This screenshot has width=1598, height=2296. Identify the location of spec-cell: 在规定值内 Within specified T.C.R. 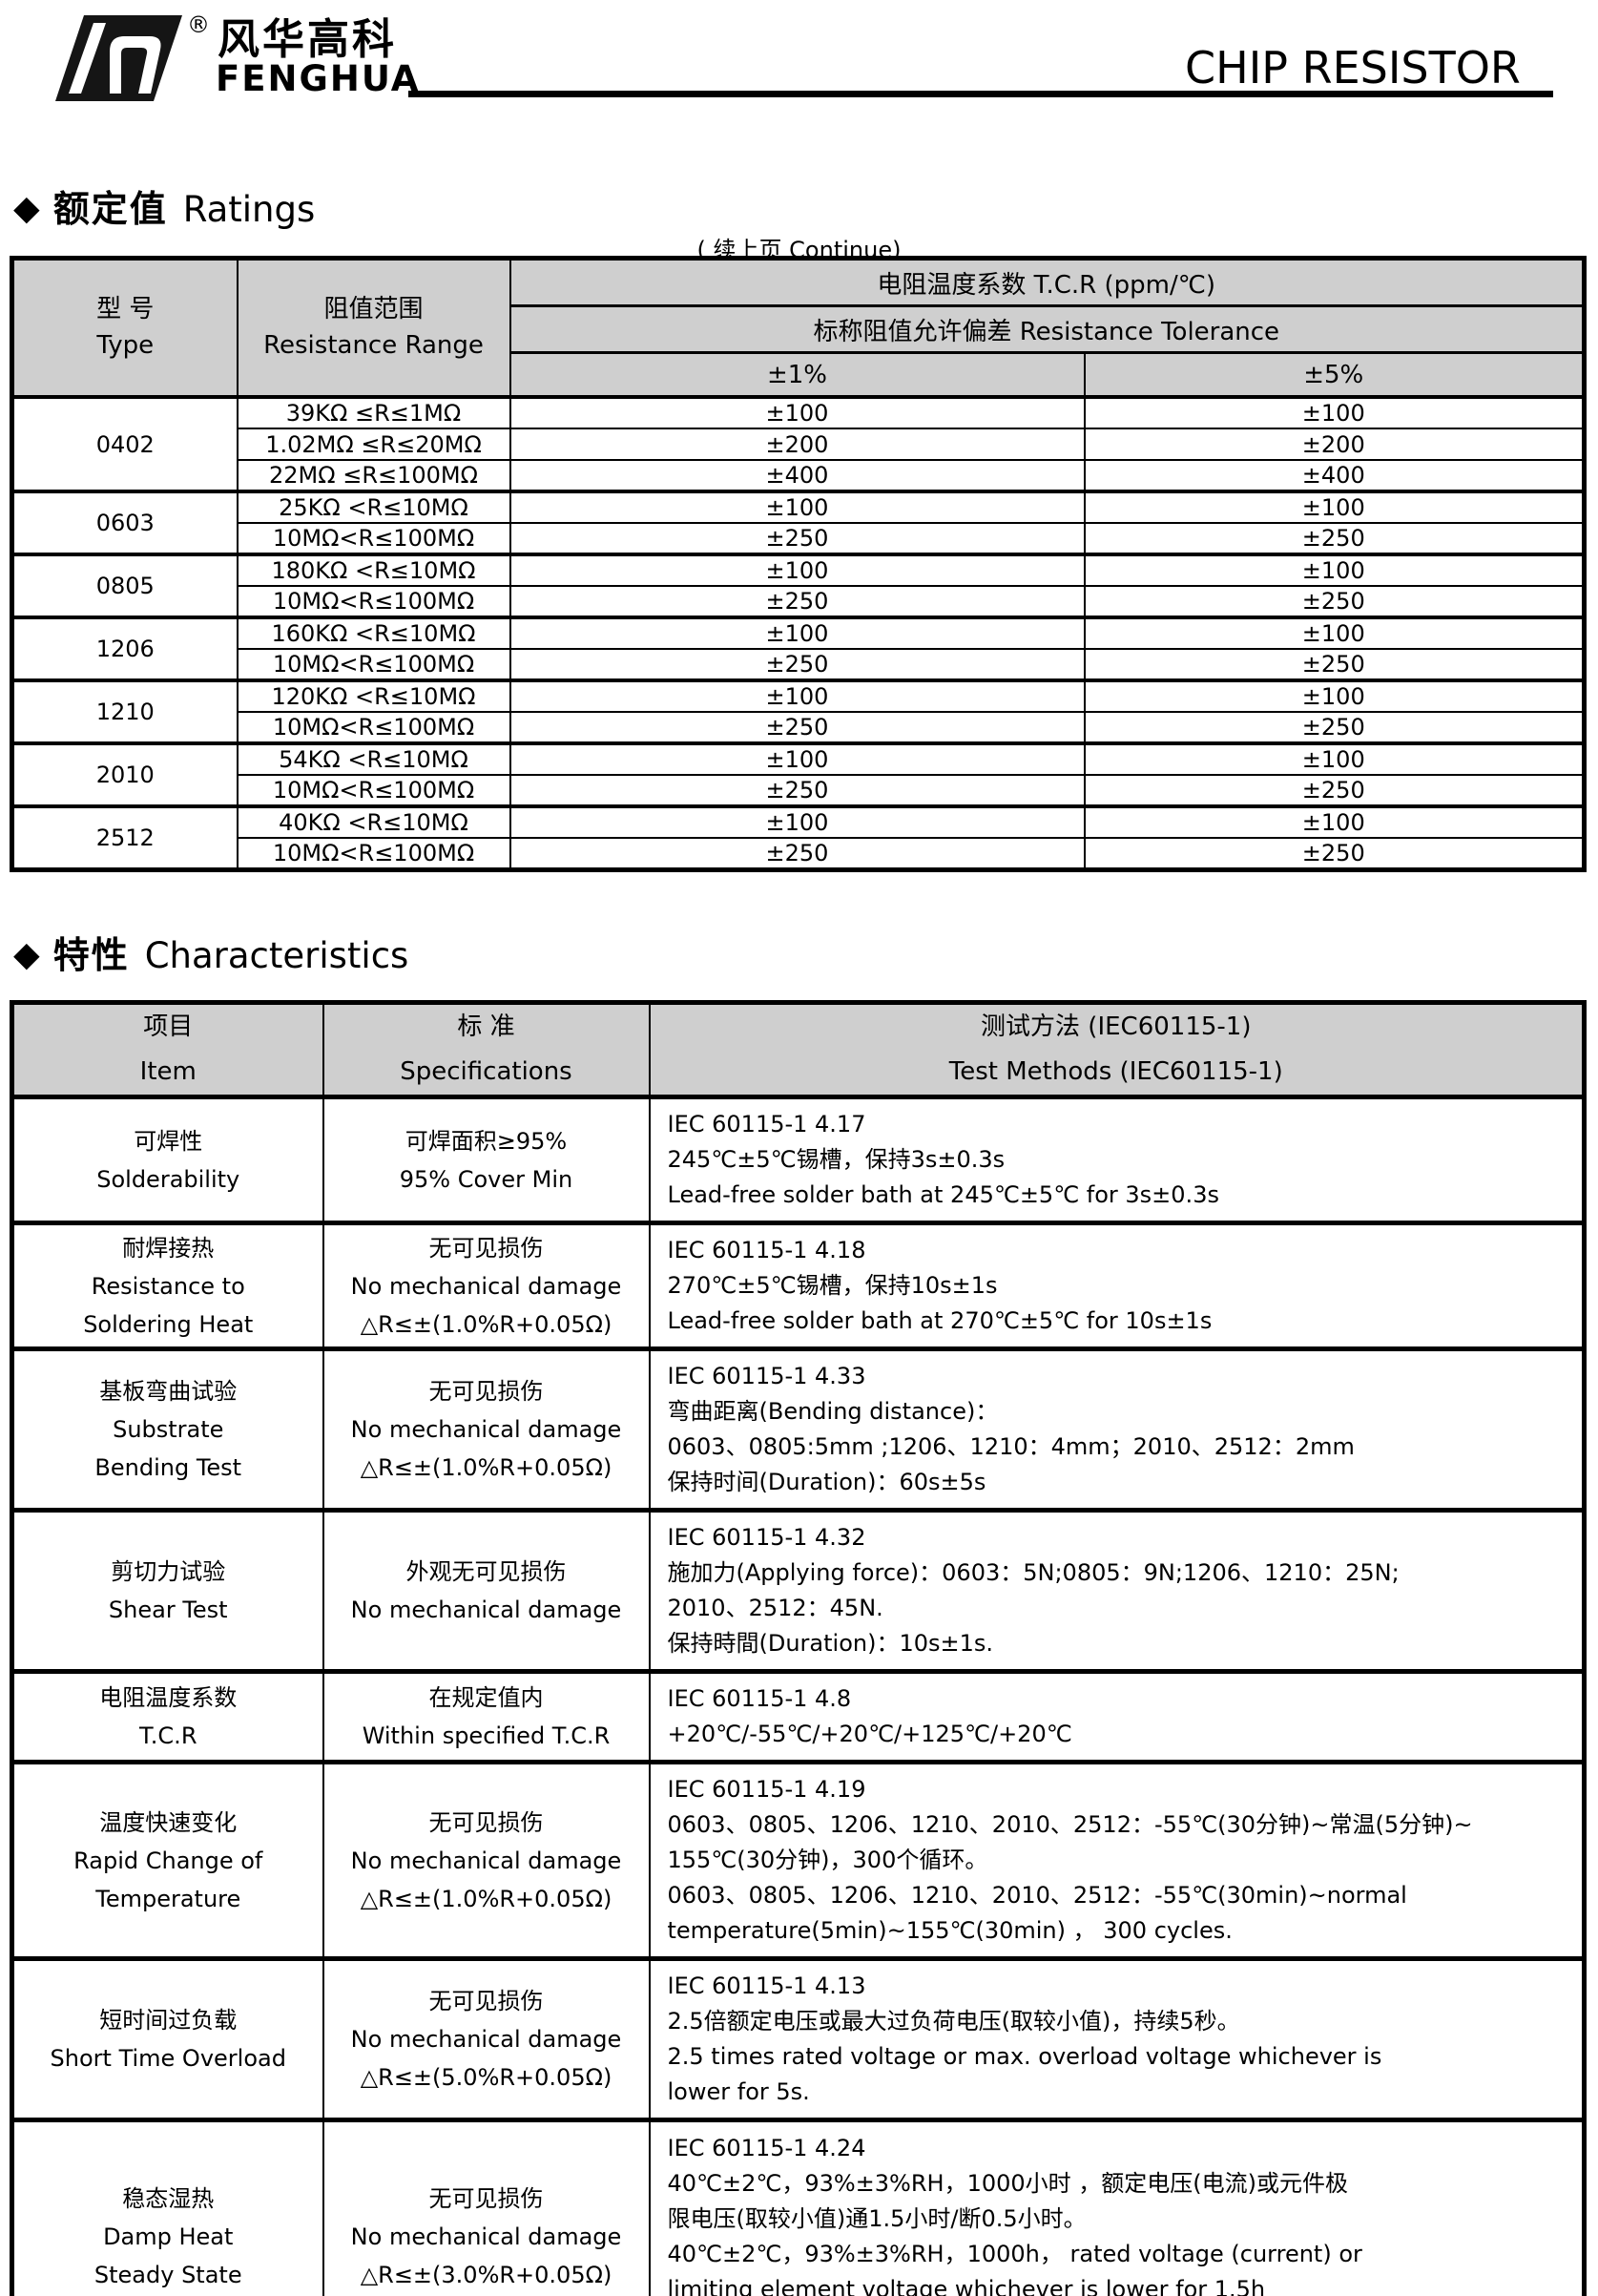
(486, 1717).